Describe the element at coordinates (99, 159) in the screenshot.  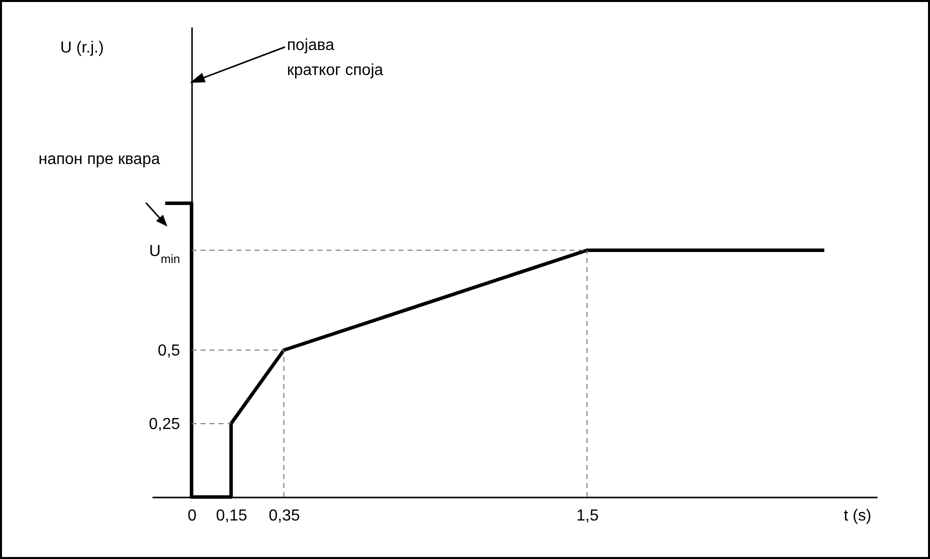
I see `annotation: напон пре квара` at that location.